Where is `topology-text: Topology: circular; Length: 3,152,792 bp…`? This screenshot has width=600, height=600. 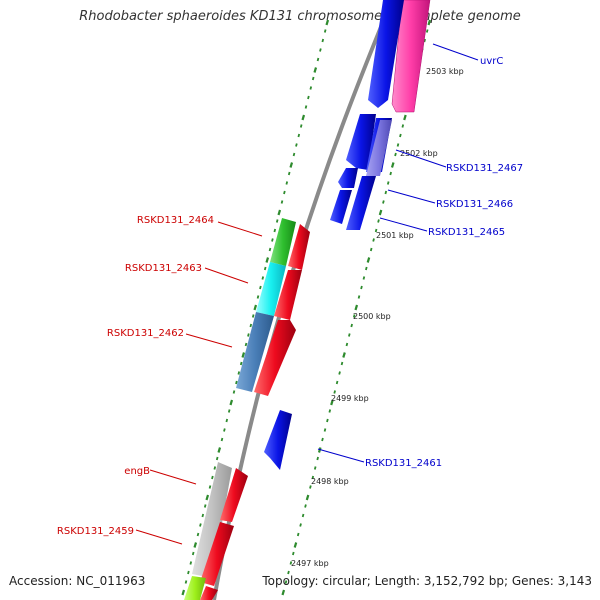 topology-text: Topology: circular; Length: 3,152,792 bp… is located at coordinates (427, 581).